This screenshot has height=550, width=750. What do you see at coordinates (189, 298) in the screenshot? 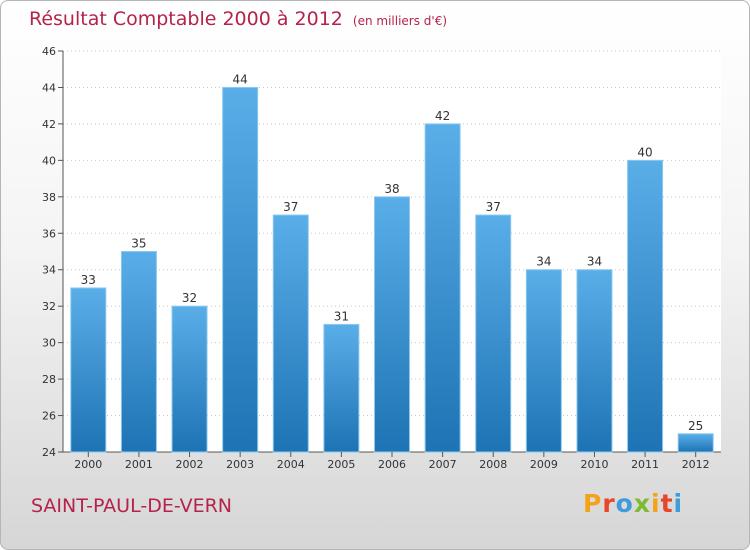
I see `bar-value-label: 32` at bounding box center [189, 298].